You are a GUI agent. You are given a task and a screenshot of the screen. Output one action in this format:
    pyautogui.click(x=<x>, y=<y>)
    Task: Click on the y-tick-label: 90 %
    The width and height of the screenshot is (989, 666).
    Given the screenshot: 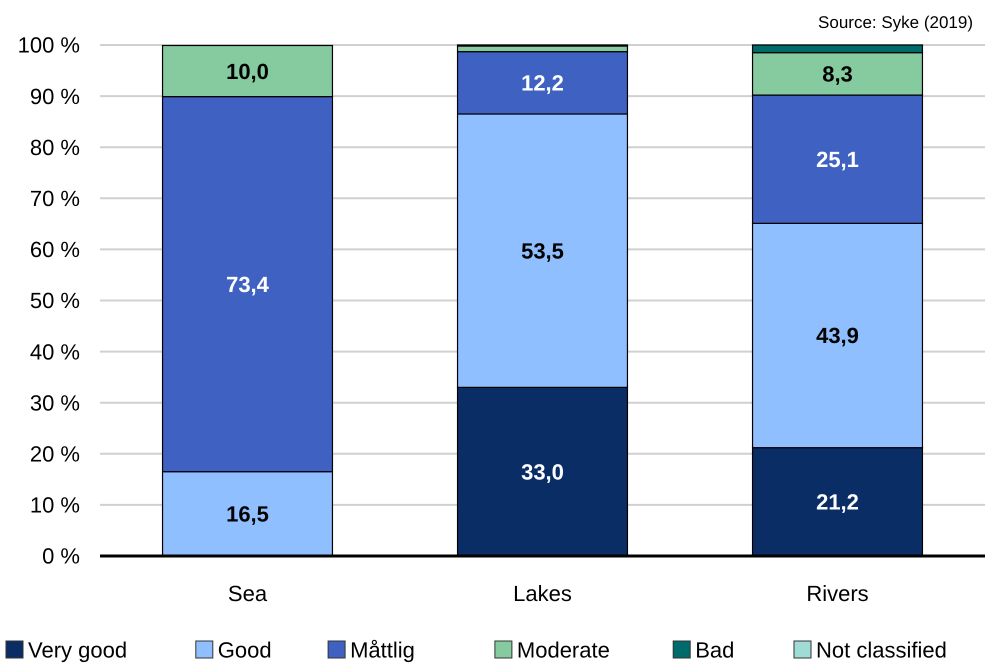 What is the action you would take?
    pyautogui.click(x=55, y=96)
    